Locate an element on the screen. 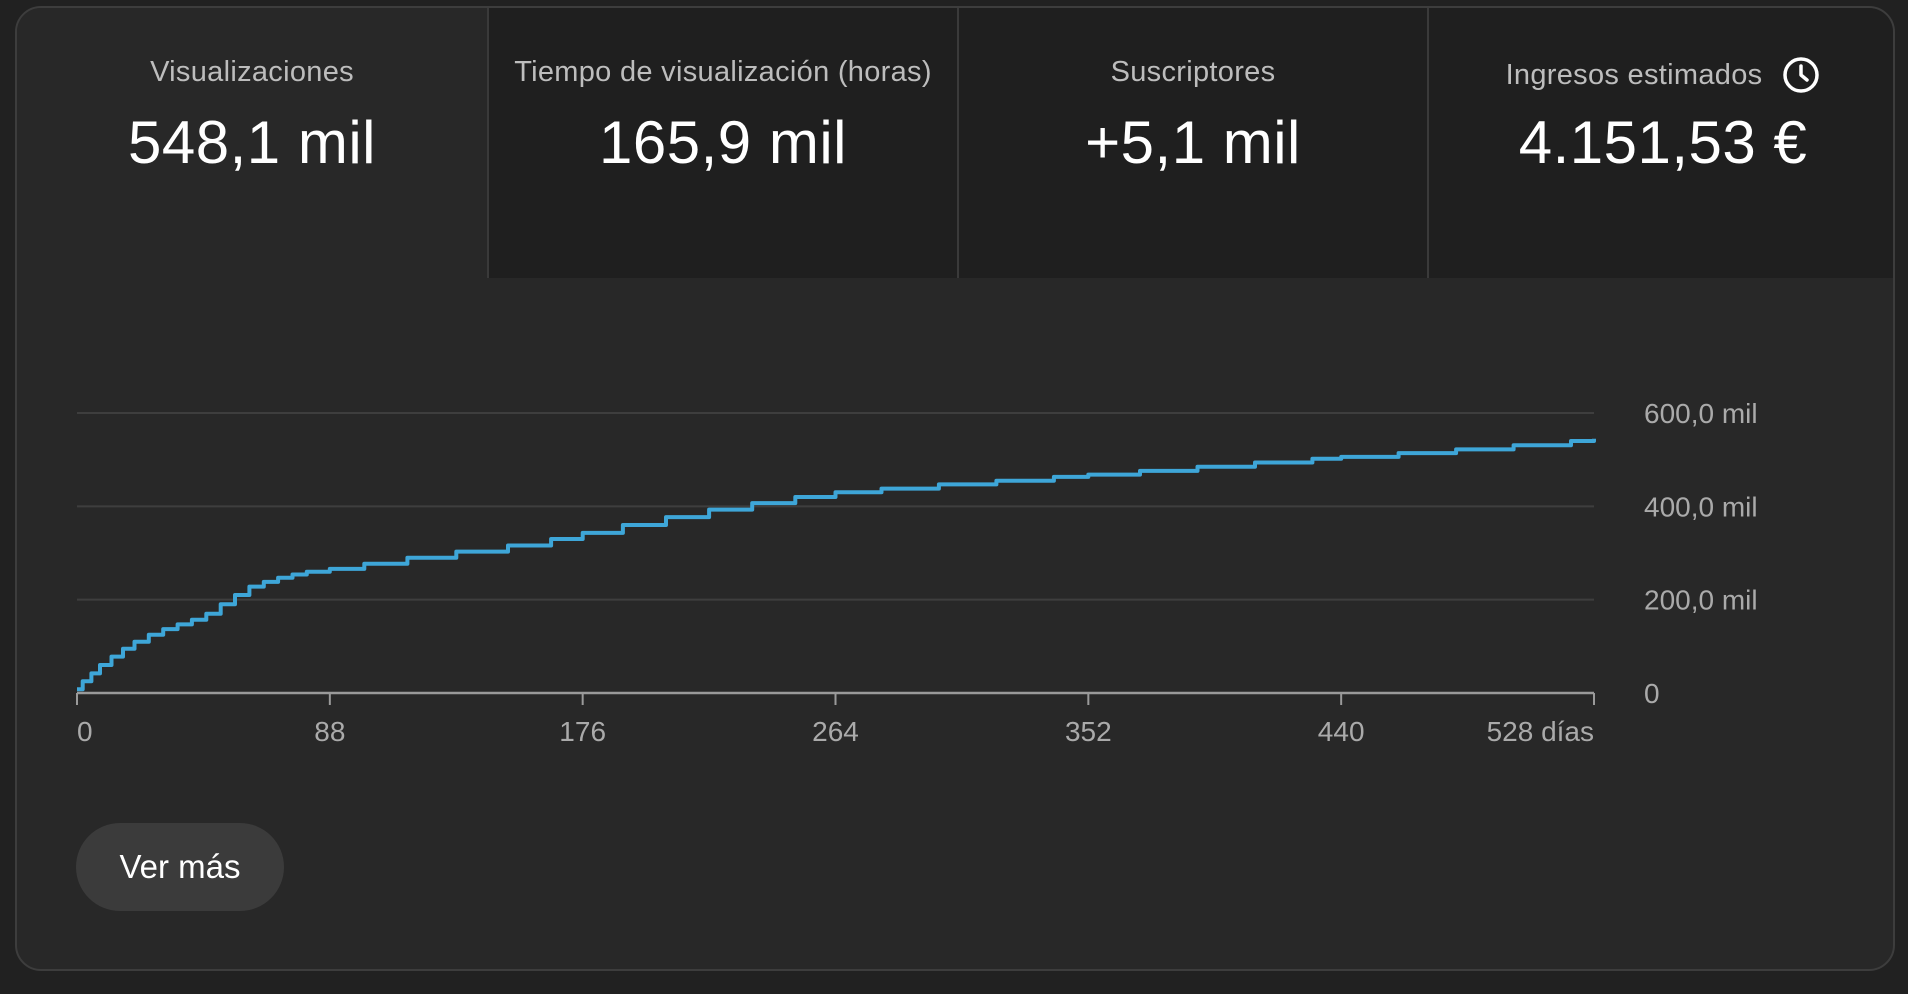  tab-value: +5,1 mil is located at coordinates (1193, 142).